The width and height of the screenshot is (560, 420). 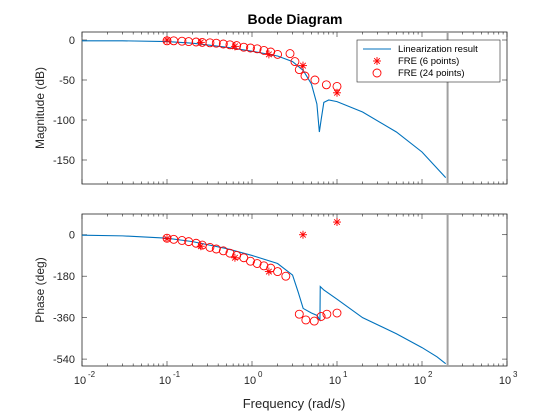 What do you see at coordinates (515, 374) in the screenshot?
I see `x-tick-exponent: 3` at bounding box center [515, 374].